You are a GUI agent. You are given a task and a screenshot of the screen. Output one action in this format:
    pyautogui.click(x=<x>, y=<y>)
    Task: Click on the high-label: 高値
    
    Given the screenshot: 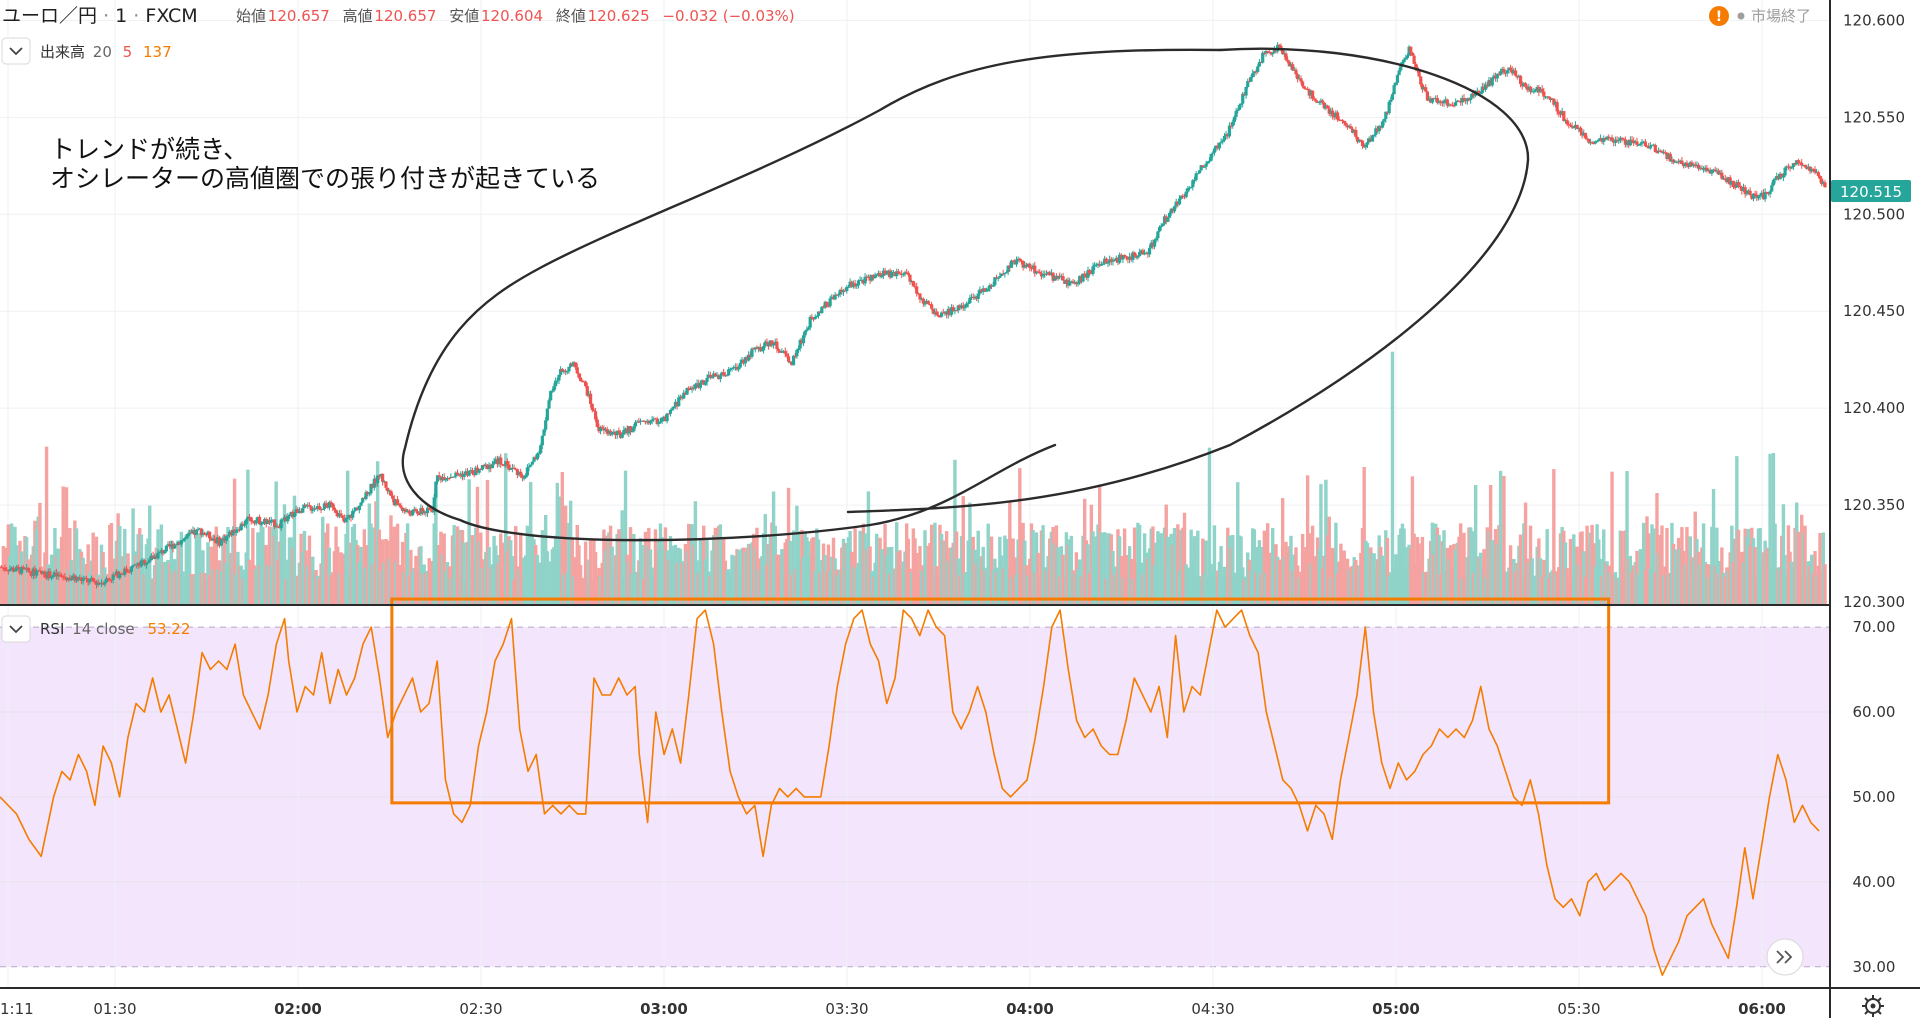 What is the action you would take?
    pyautogui.click(x=358, y=16)
    